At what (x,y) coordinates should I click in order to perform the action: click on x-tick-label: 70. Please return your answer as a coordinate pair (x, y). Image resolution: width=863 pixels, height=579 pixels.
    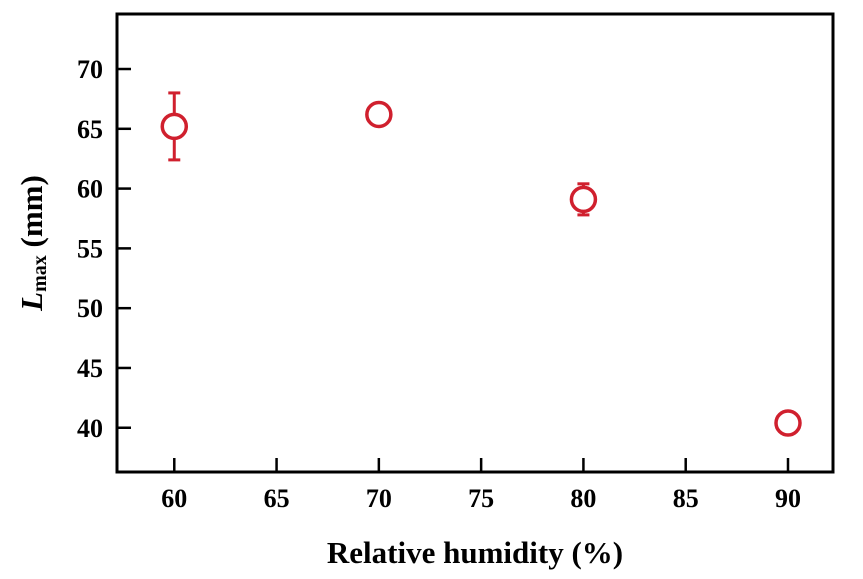
    Looking at the image, I should click on (379, 498).